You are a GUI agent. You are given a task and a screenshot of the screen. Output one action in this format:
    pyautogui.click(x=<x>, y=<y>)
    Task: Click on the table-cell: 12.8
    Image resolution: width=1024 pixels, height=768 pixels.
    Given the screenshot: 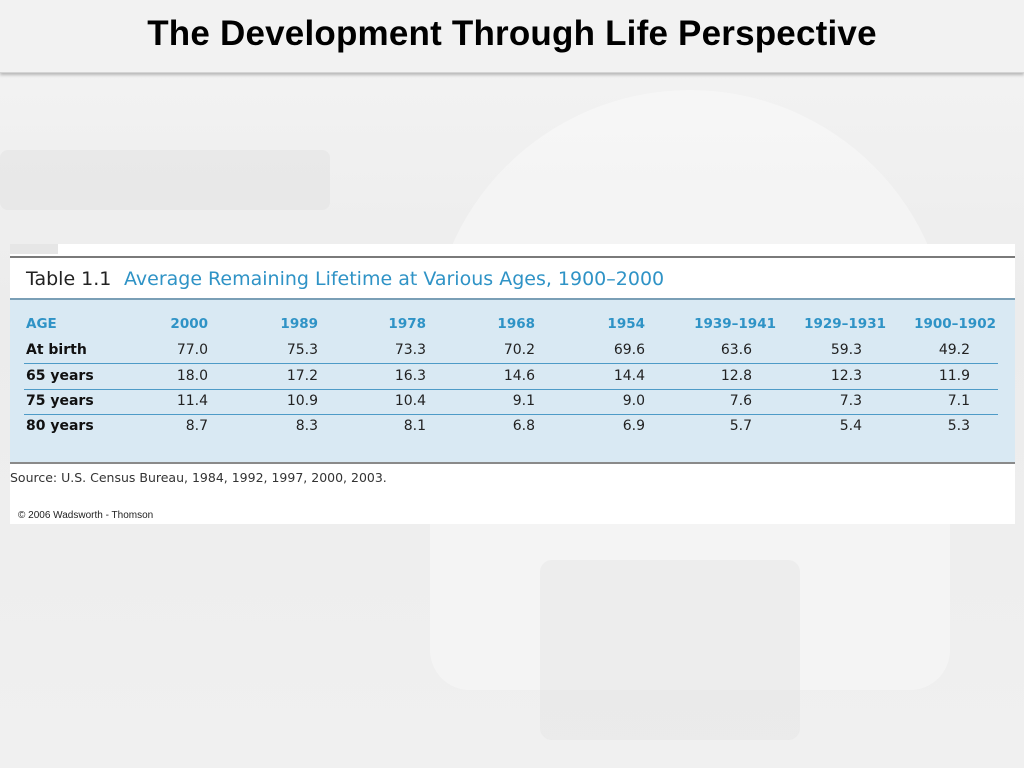 What is the action you would take?
    pyautogui.click(x=736, y=376)
    